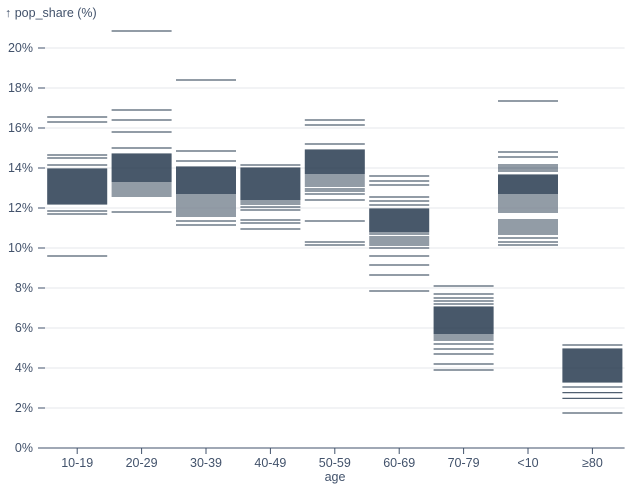  I want to click on y-tick-label: 18%, so click(20, 88).